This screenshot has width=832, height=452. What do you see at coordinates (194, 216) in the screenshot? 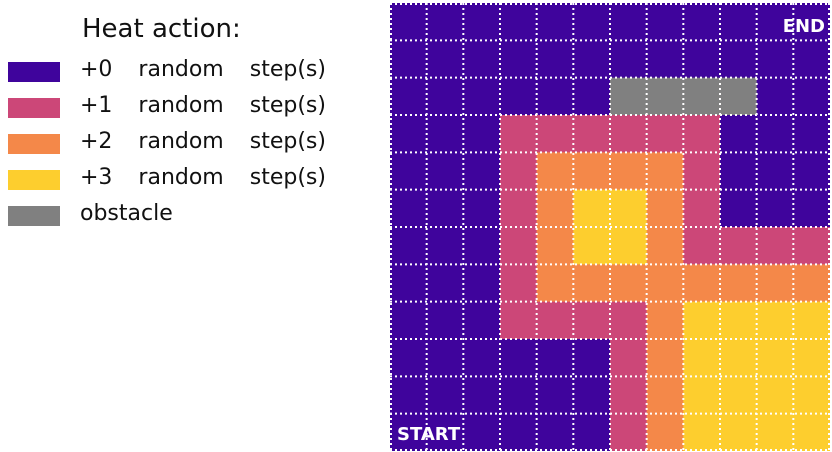
I see `legend-item-obstacle: obstacle` at bounding box center [194, 216].